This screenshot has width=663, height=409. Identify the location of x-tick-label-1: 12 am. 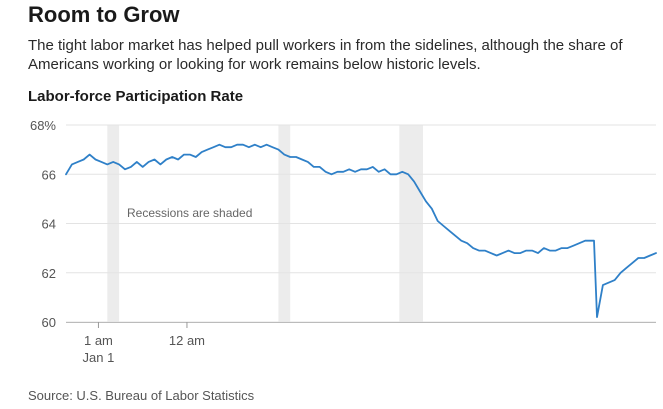
(187, 340).